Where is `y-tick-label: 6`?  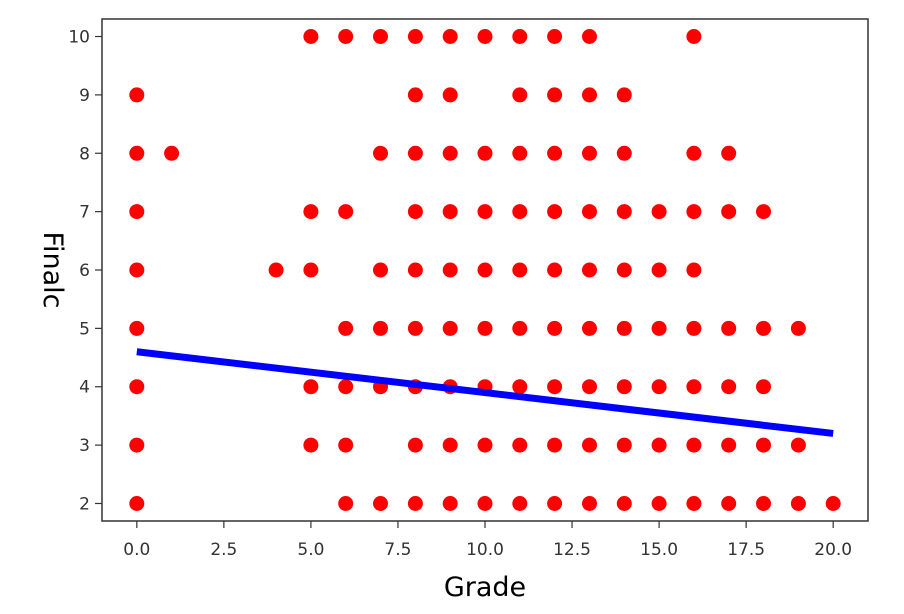 y-tick-label: 6 is located at coordinates (84, 271).